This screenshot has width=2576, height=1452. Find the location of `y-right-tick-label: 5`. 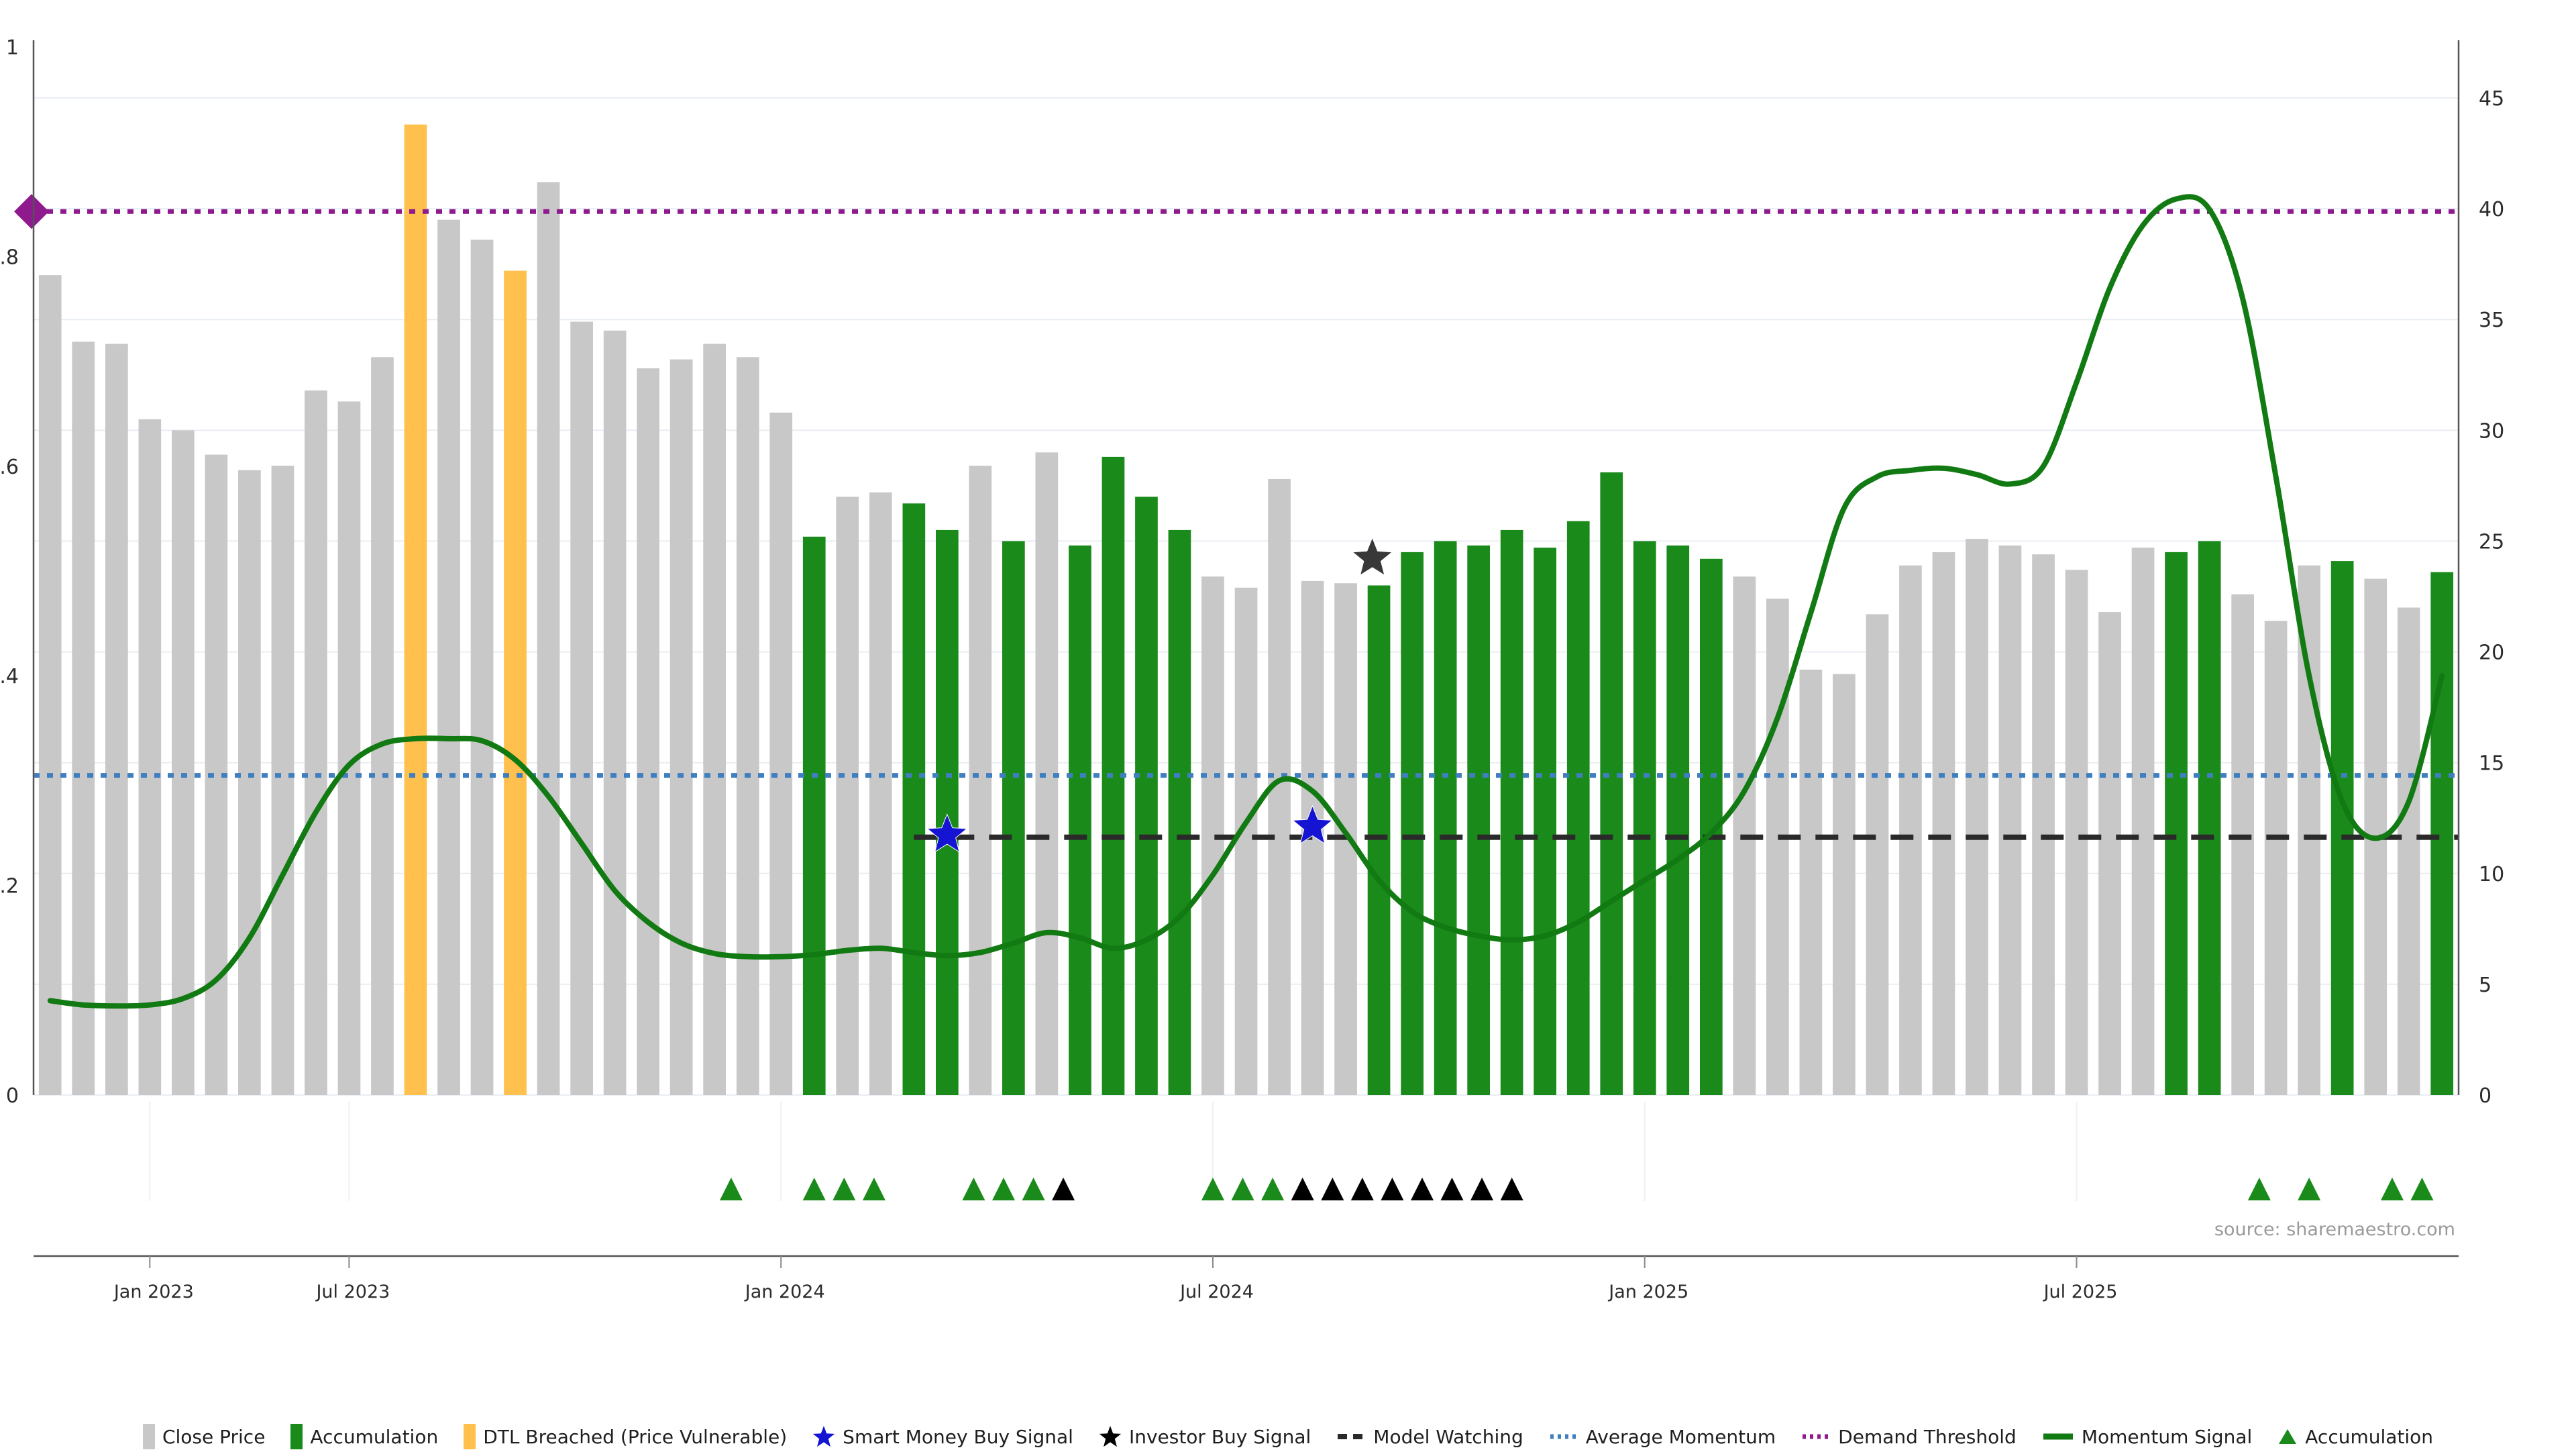

y-right-tick-label: 5 is located at coordinates (2485, 985).